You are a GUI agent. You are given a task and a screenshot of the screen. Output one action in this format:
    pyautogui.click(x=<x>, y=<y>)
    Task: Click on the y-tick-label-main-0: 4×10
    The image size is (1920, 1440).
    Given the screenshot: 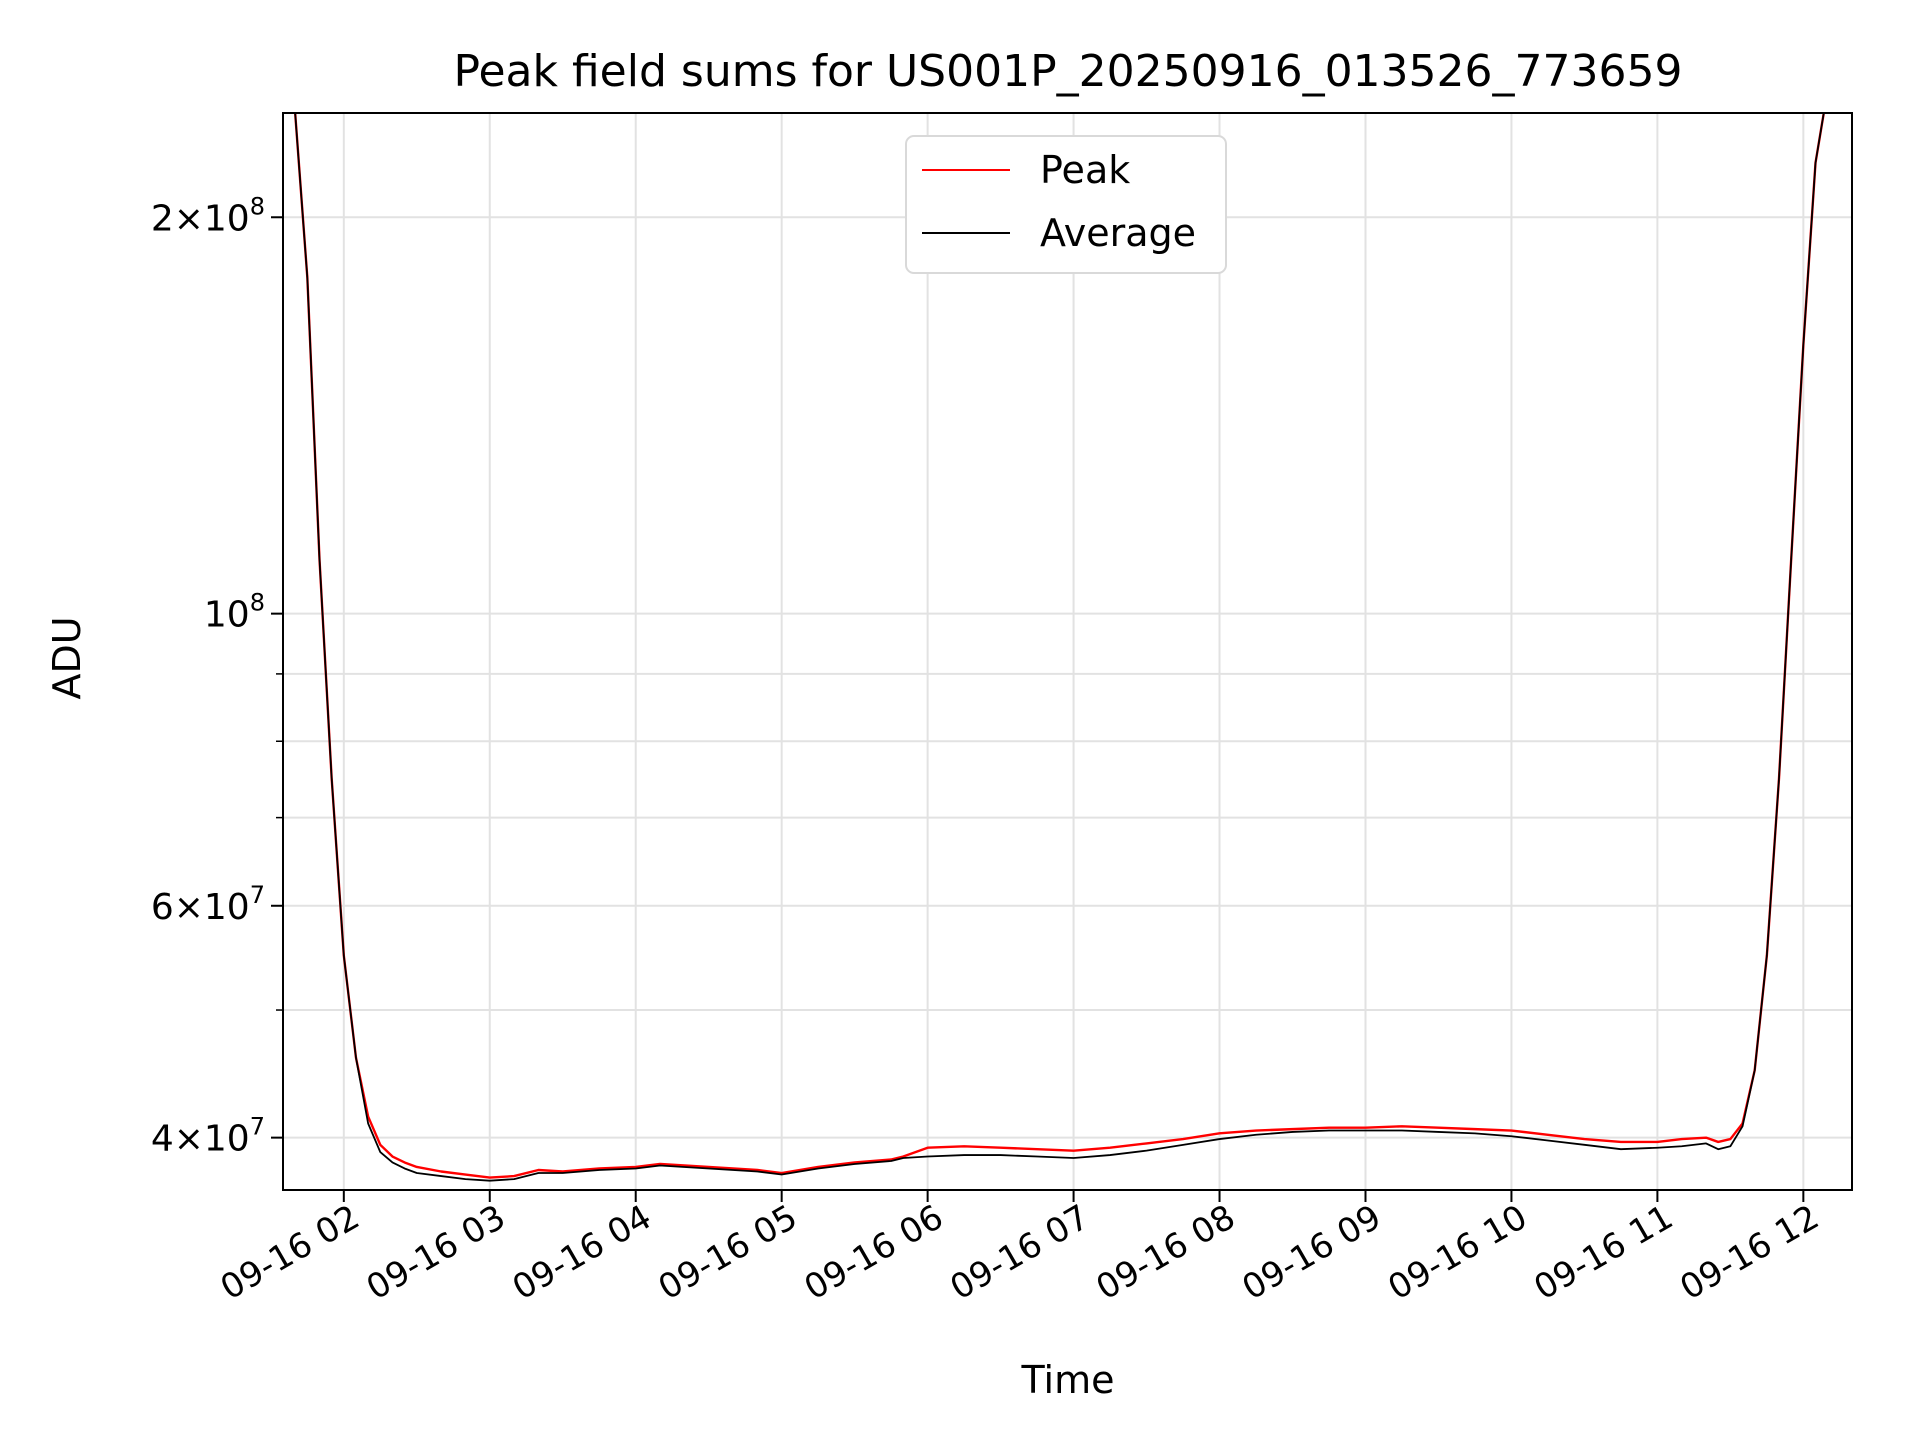 What is the action you would take?
    pyautogui.click(x=200, y=1139)
    